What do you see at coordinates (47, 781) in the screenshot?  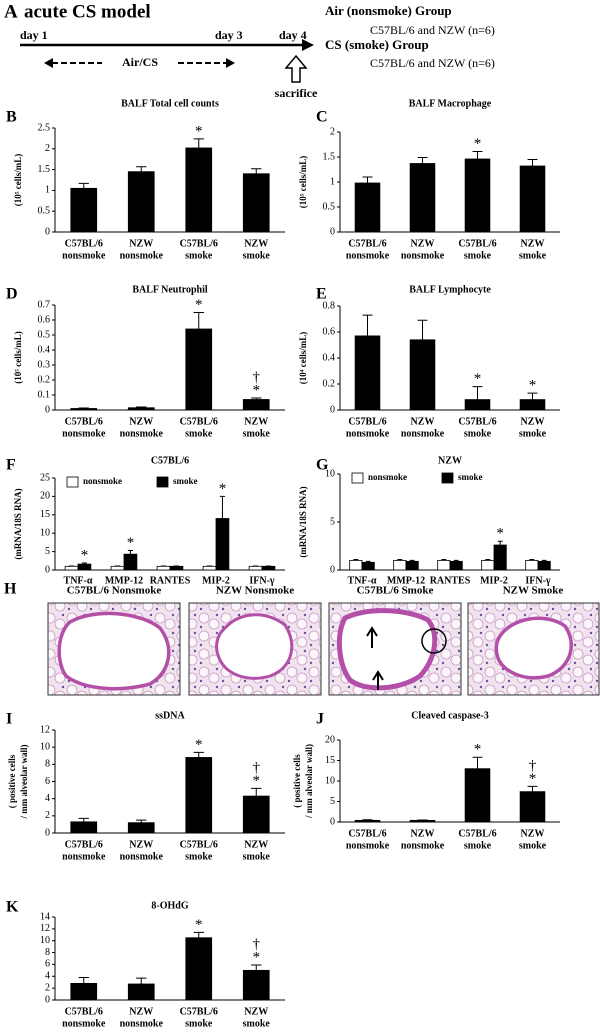 I see `y-tick-label: 6` at bounding box center [47, 781].